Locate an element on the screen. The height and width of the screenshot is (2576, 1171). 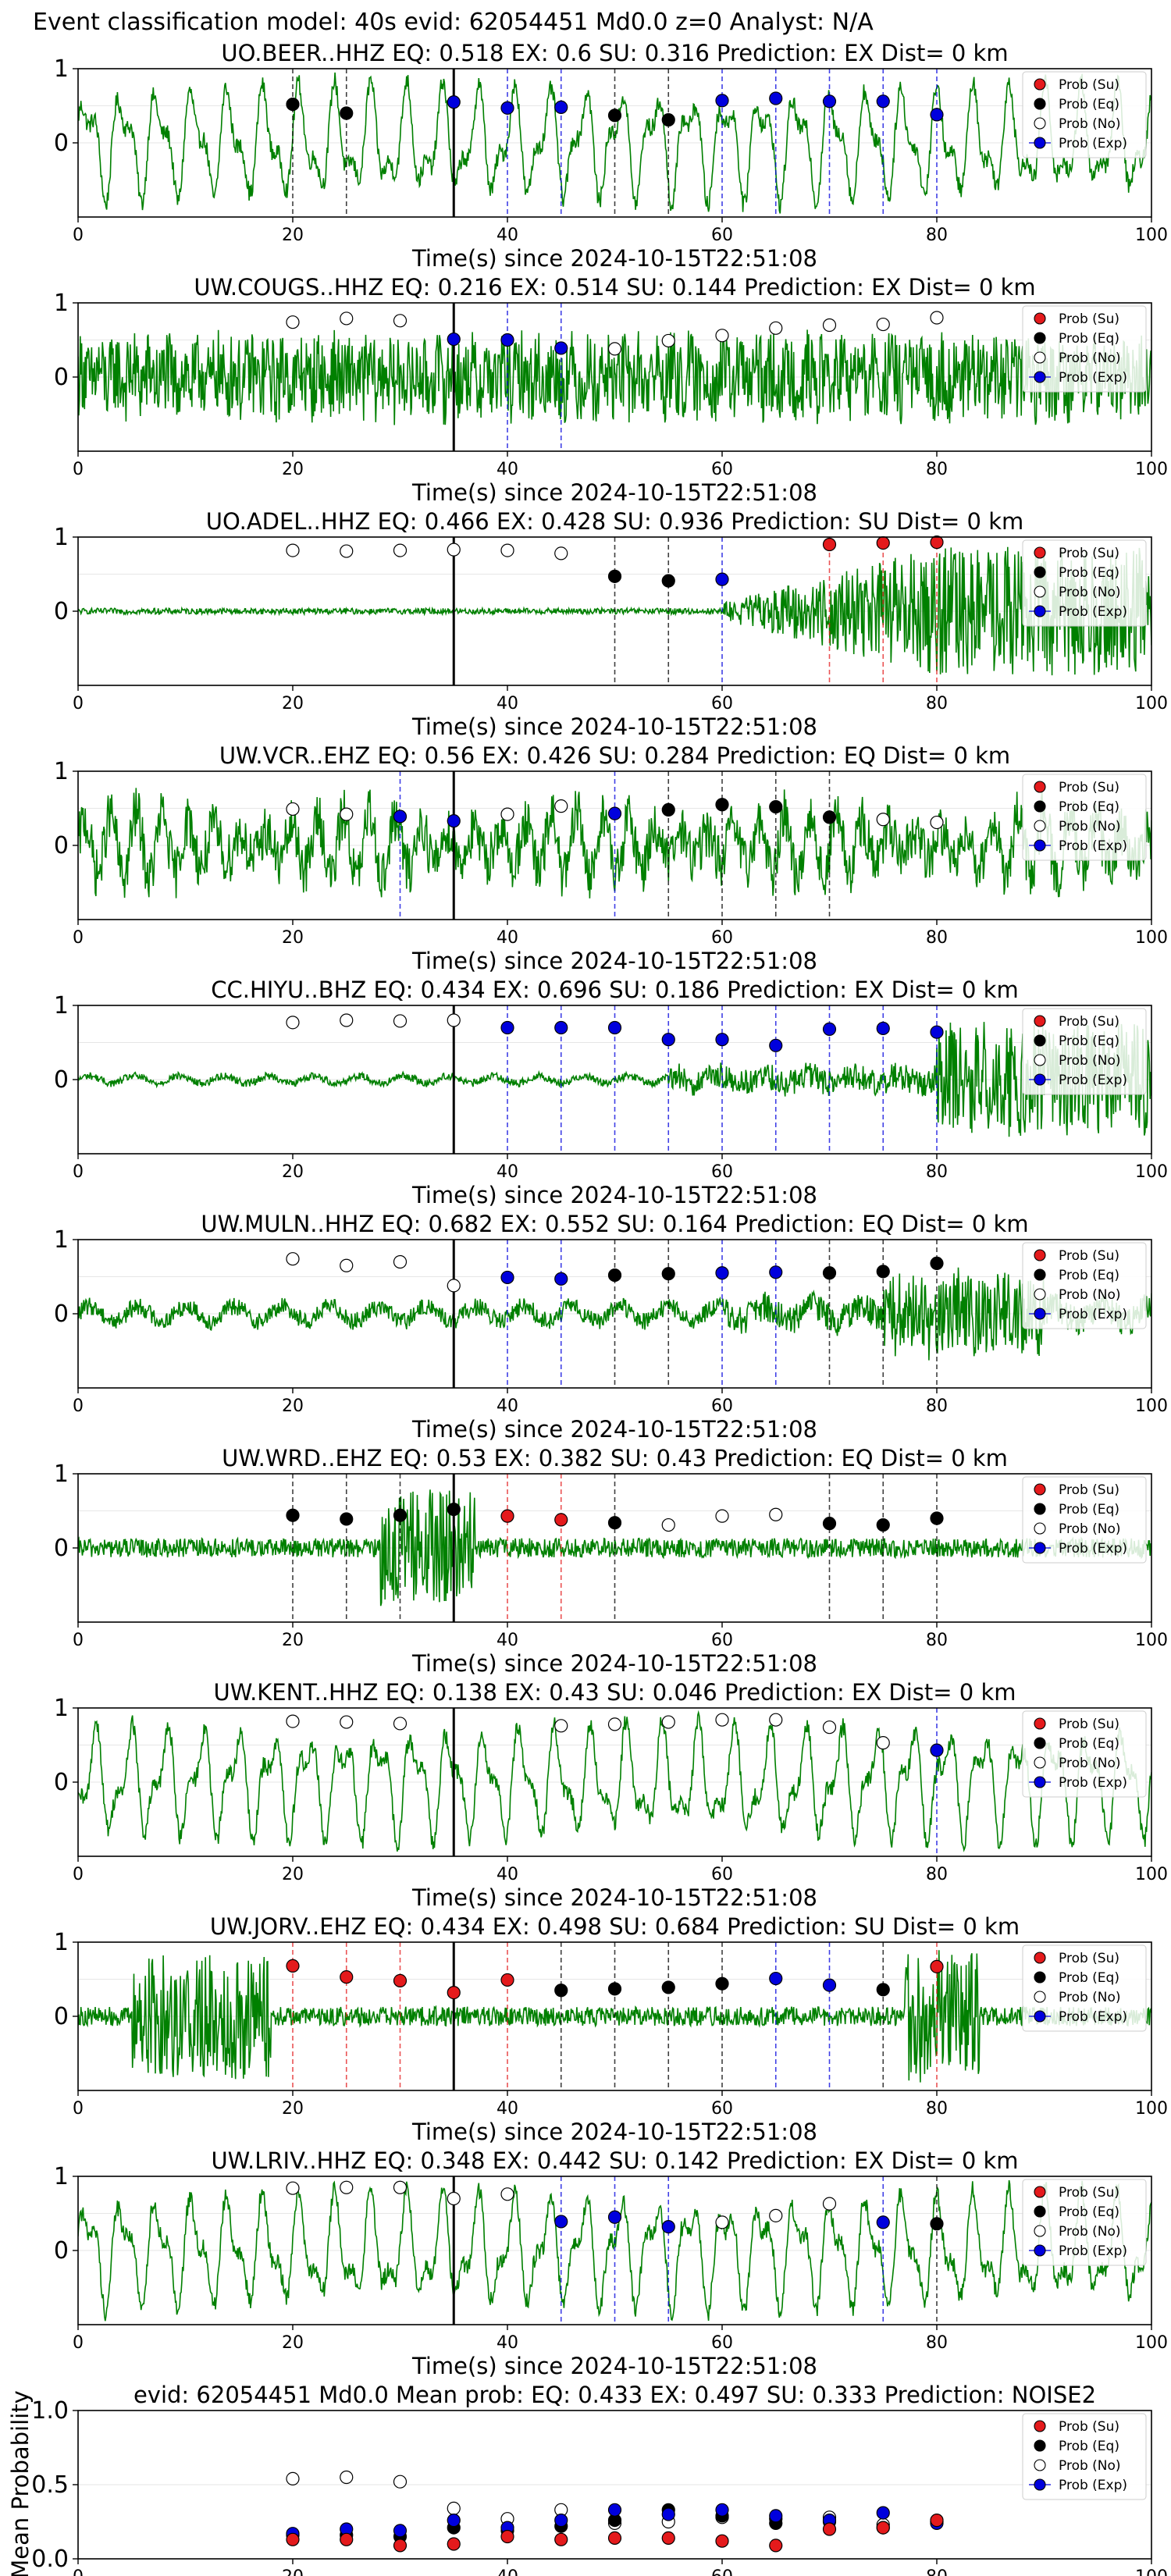
legend-label: Prob (No) is located at coordinates (1090, 592).